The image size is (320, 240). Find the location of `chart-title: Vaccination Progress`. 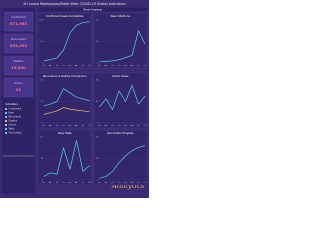

chart-title: Vaccination Progress is located at coordinates (120, 133).